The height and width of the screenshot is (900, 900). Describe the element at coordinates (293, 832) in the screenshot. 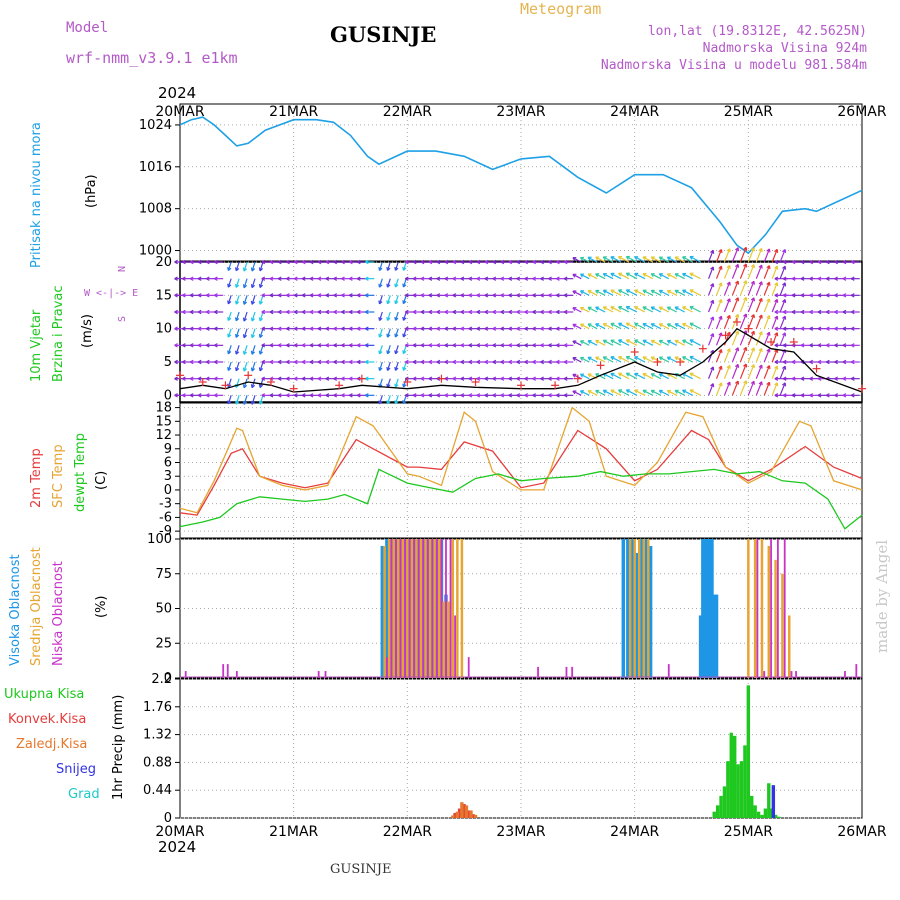

I see `x-tick-label-bottom: 21MAR` at that location.